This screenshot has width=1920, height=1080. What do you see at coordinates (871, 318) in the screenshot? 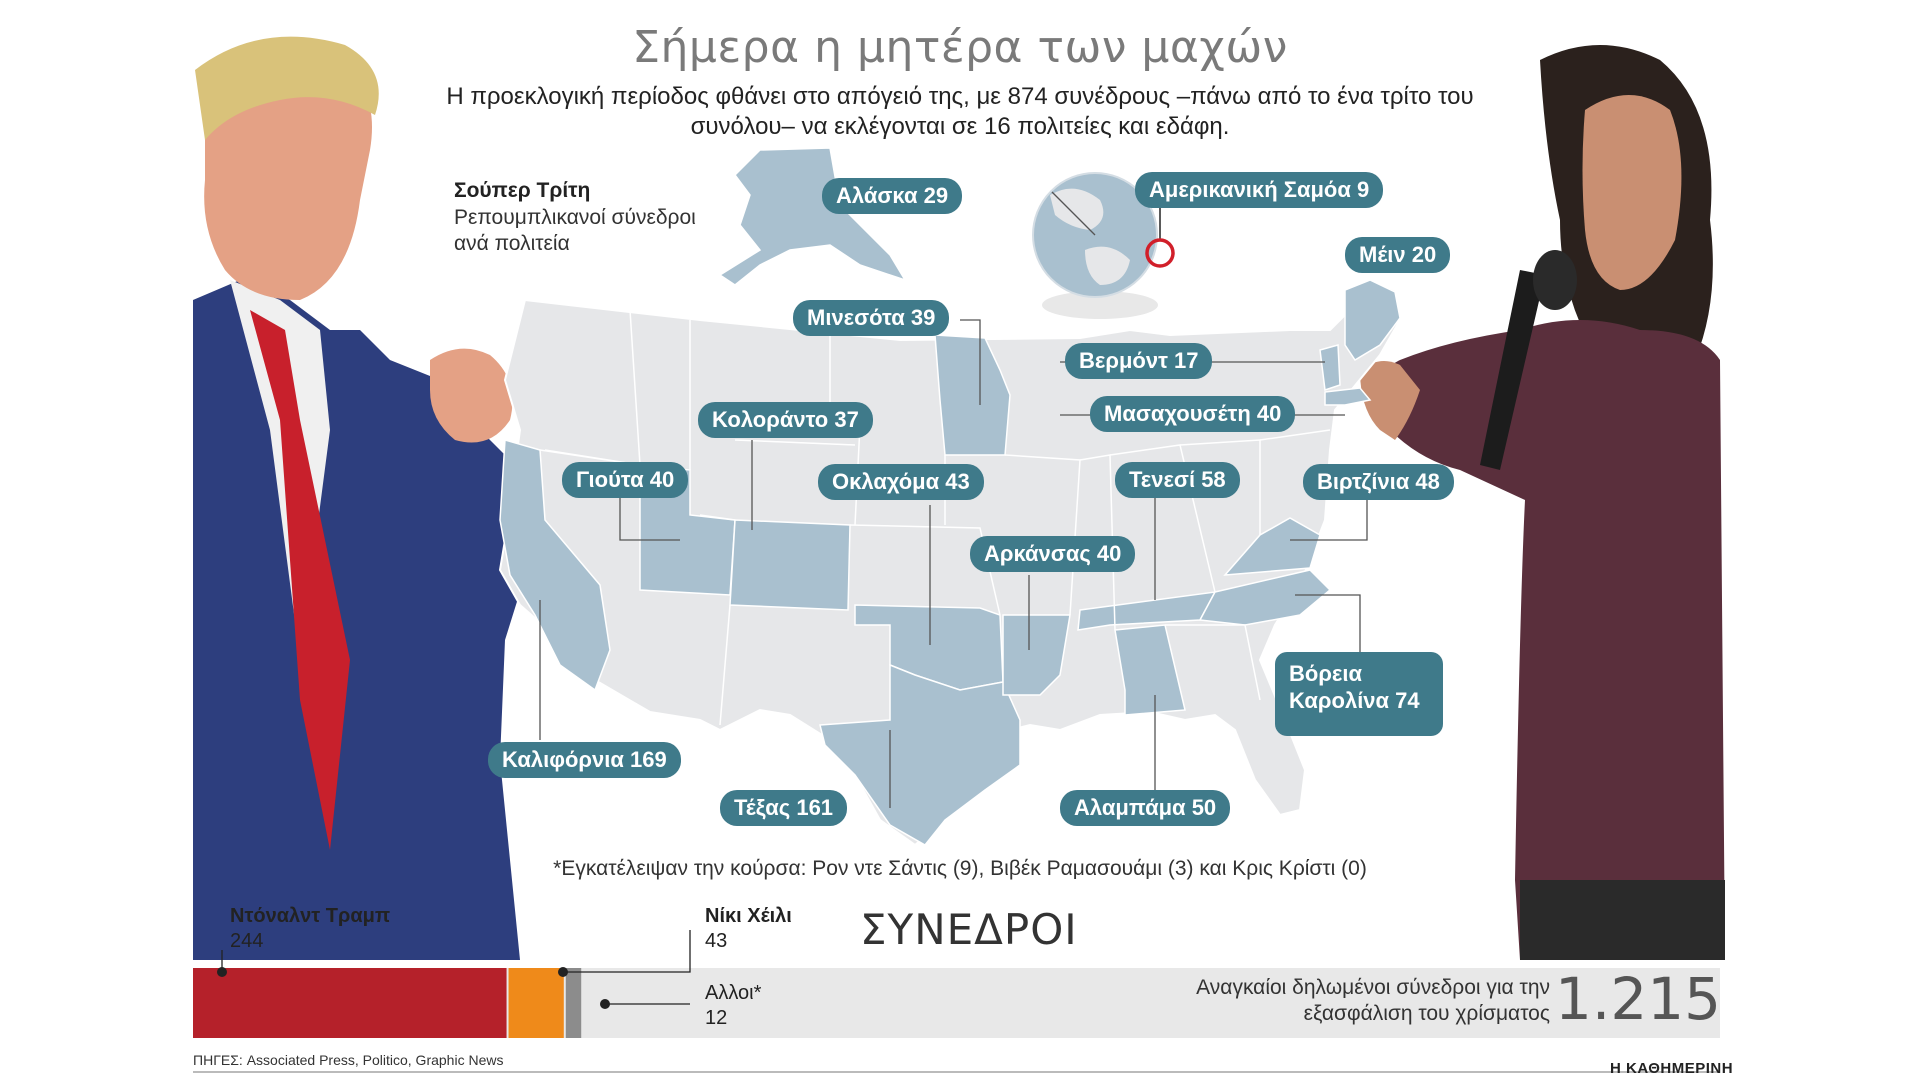
I see `label-minnesota: Μινεσότα 39` at bounding box center [871, 318].